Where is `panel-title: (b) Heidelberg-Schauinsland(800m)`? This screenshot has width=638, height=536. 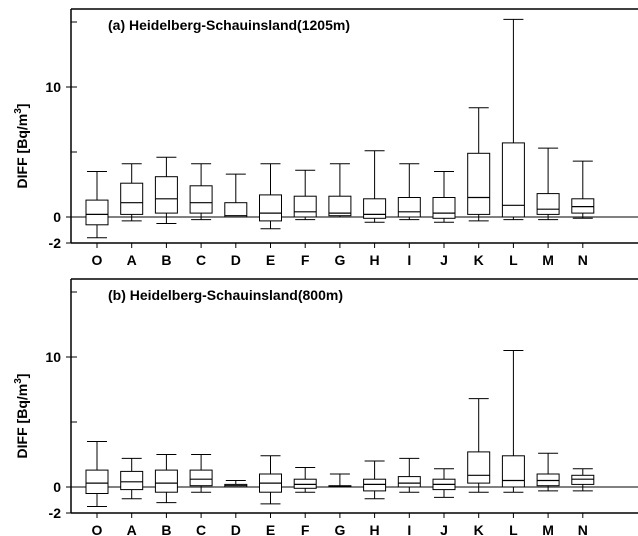
panel-title: (b) Heidelberg-Schauinsland(800m) is located at coordinates (225, 295).